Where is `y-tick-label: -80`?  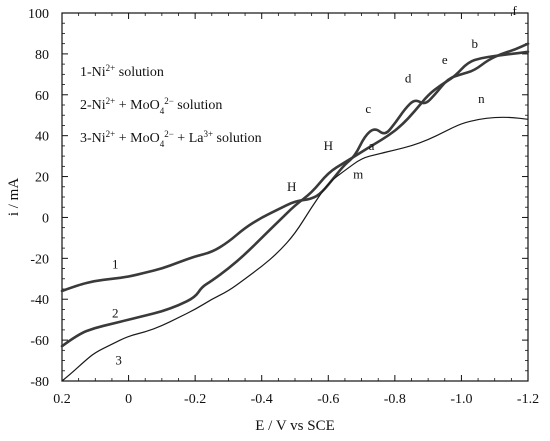 y-tick-label: -80 is located at coordinates (39, 382).